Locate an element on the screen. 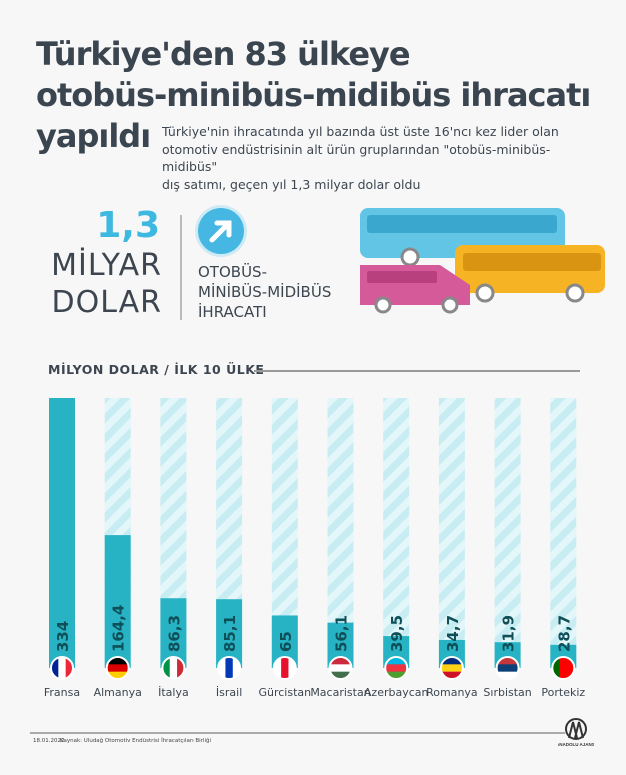 The height and width of the screenshot is (775, 626). category-label: Gürcistan is located at coordinates (284, 692).